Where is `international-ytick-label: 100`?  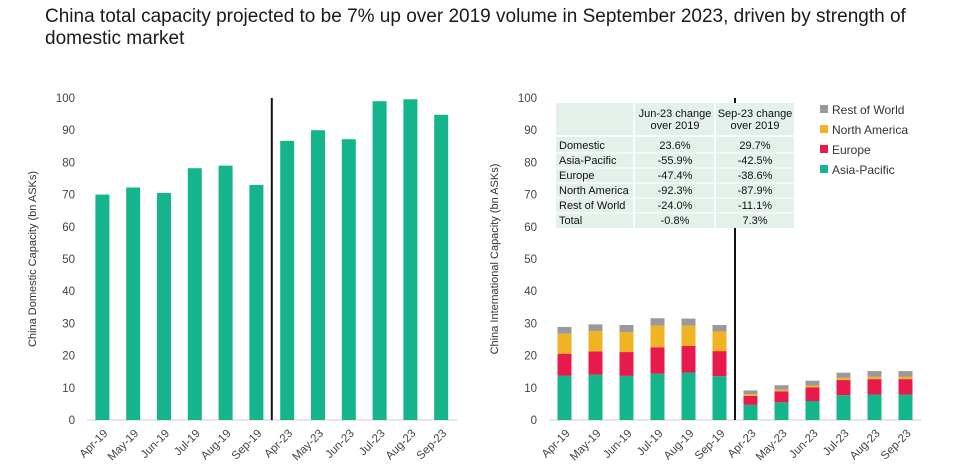
international-ytick-label: 100 is located at coordinates (527, 99).